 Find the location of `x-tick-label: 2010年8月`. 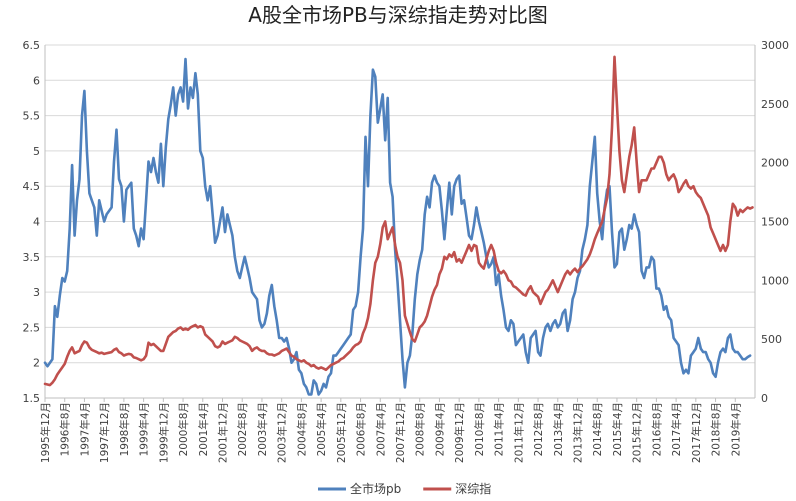

x-tick-label: 2010年8月 is located at coordinates (479, 429).